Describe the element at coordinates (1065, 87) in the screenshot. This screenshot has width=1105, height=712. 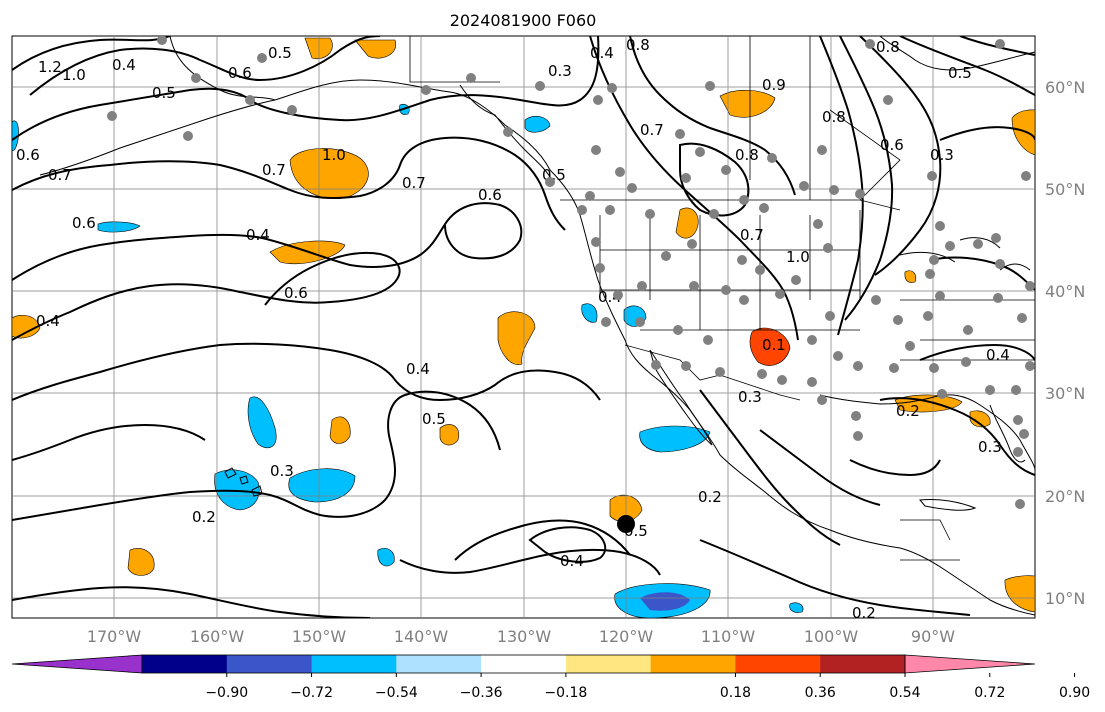
I see `lat-label: 60°N` at that location.